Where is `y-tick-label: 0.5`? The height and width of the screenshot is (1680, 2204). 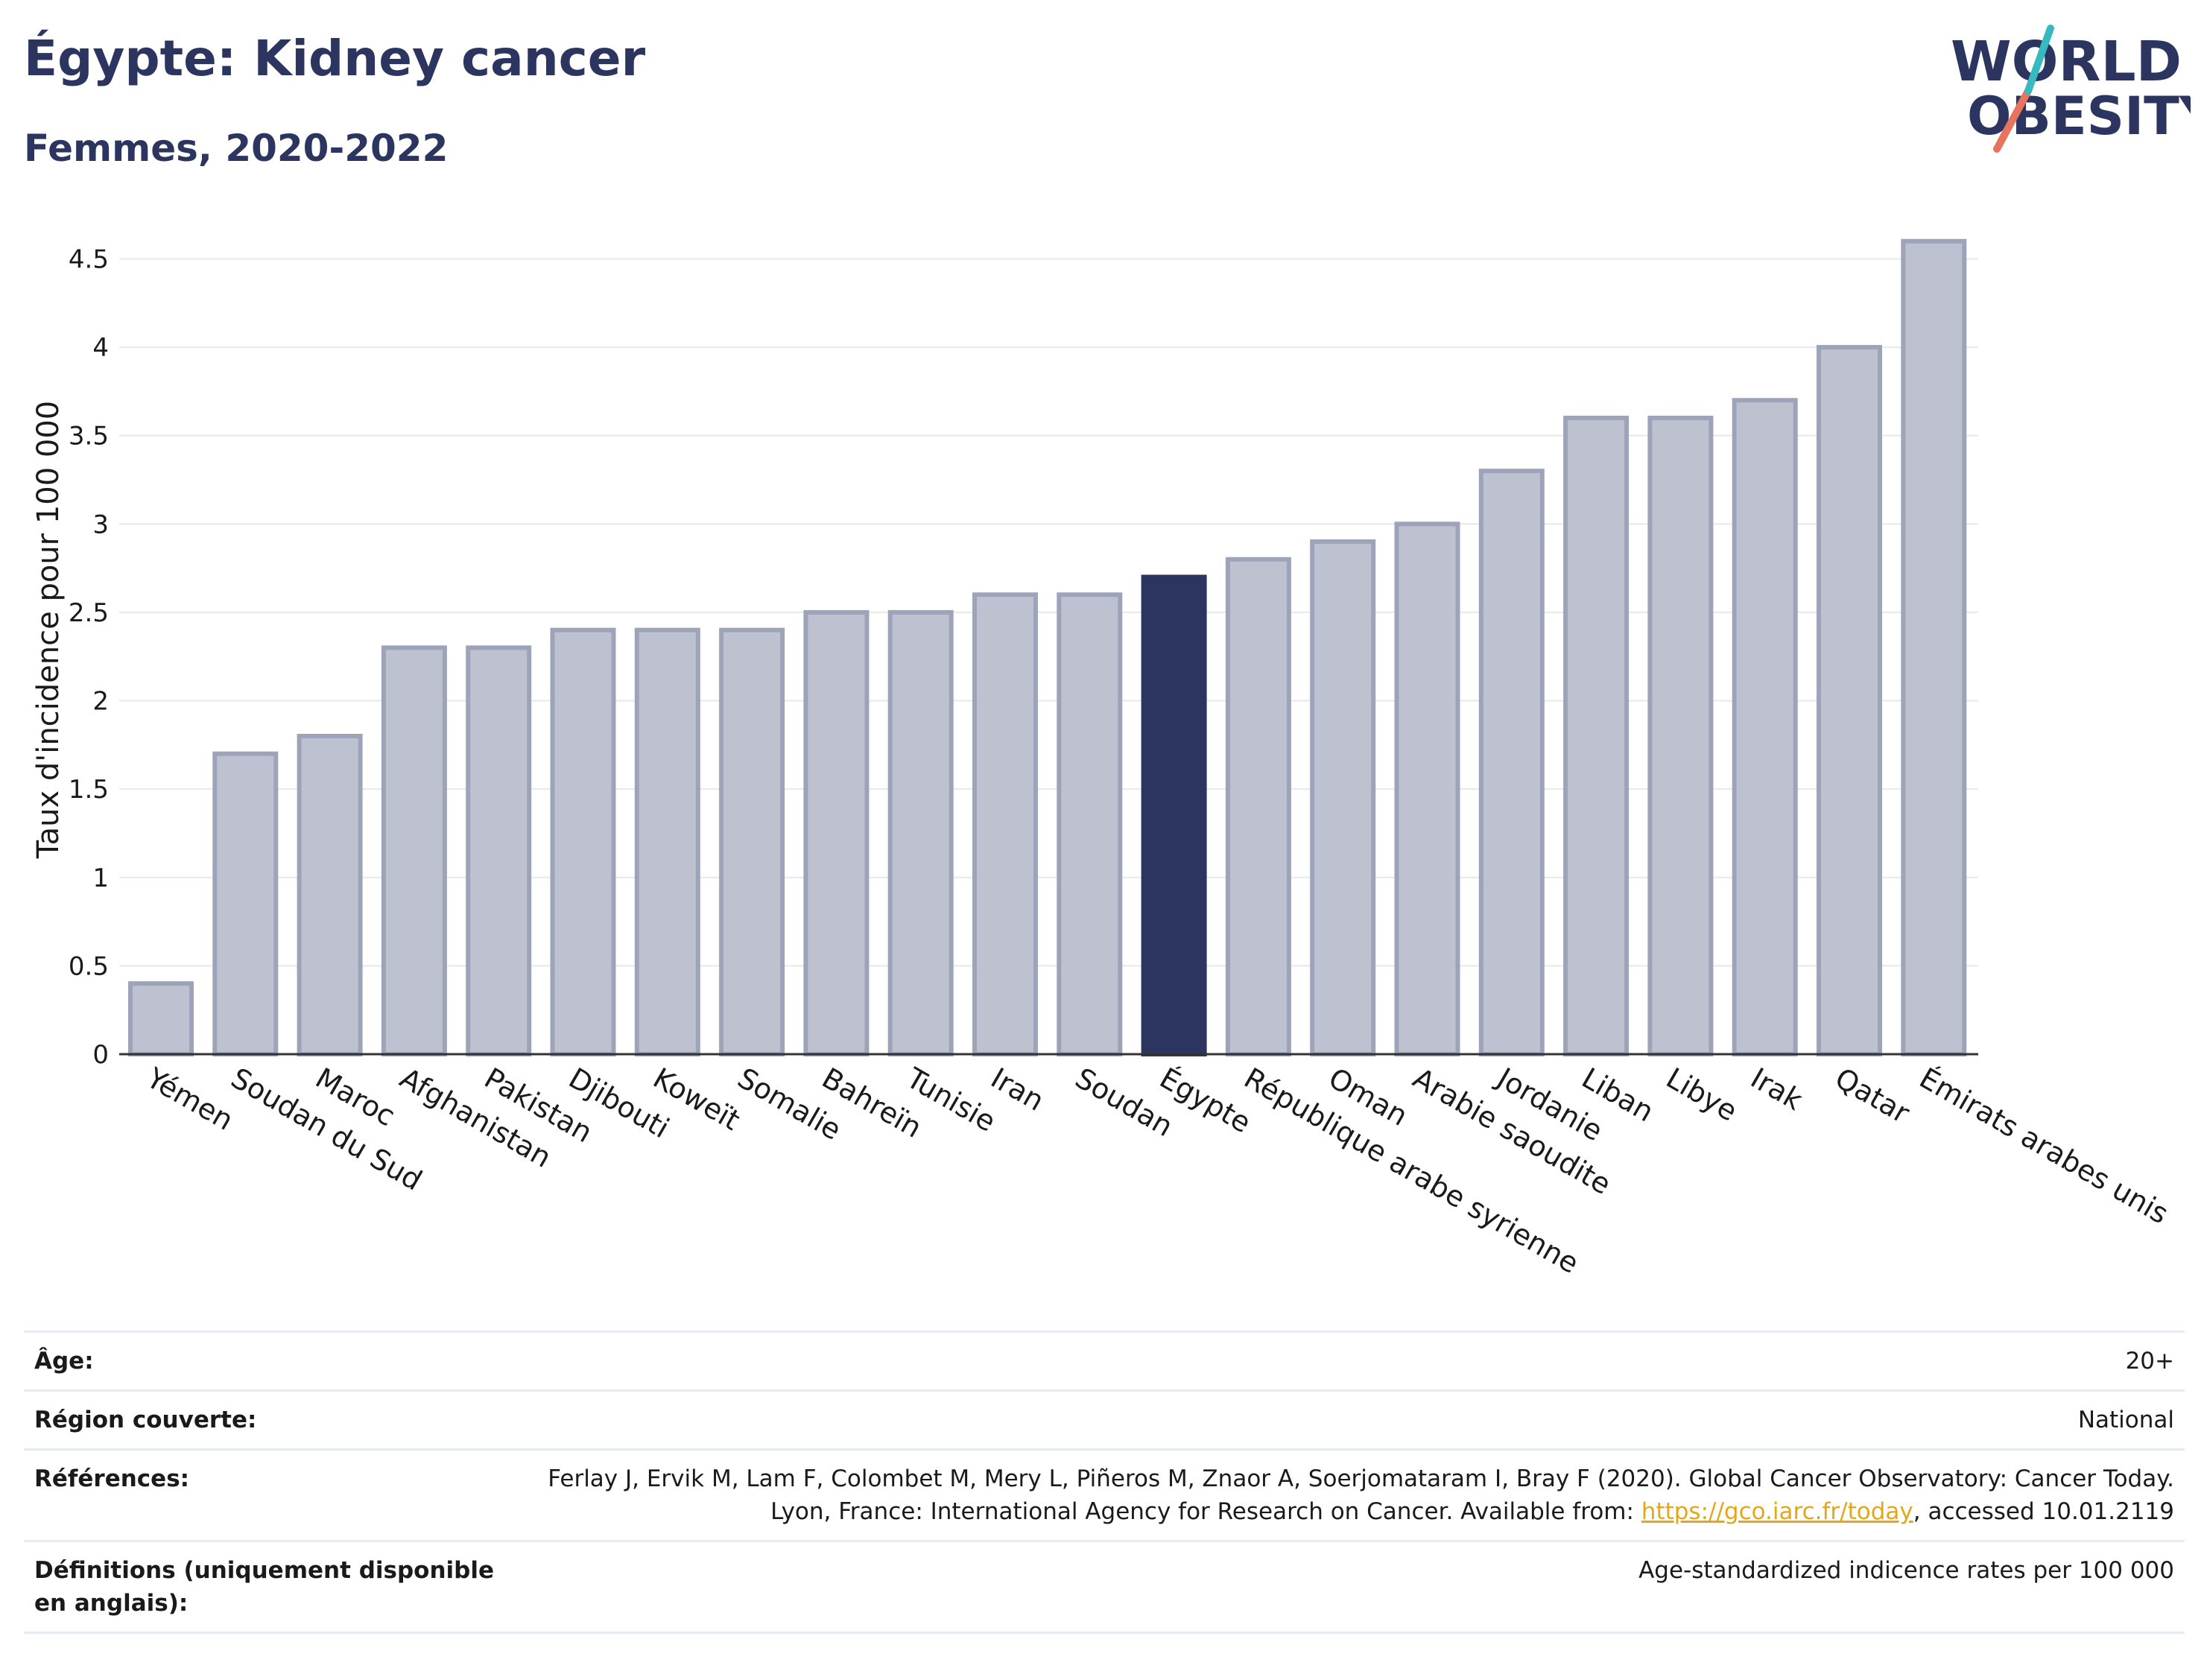
y-tick-label: 0.5 is located at coordinates (89, 966).